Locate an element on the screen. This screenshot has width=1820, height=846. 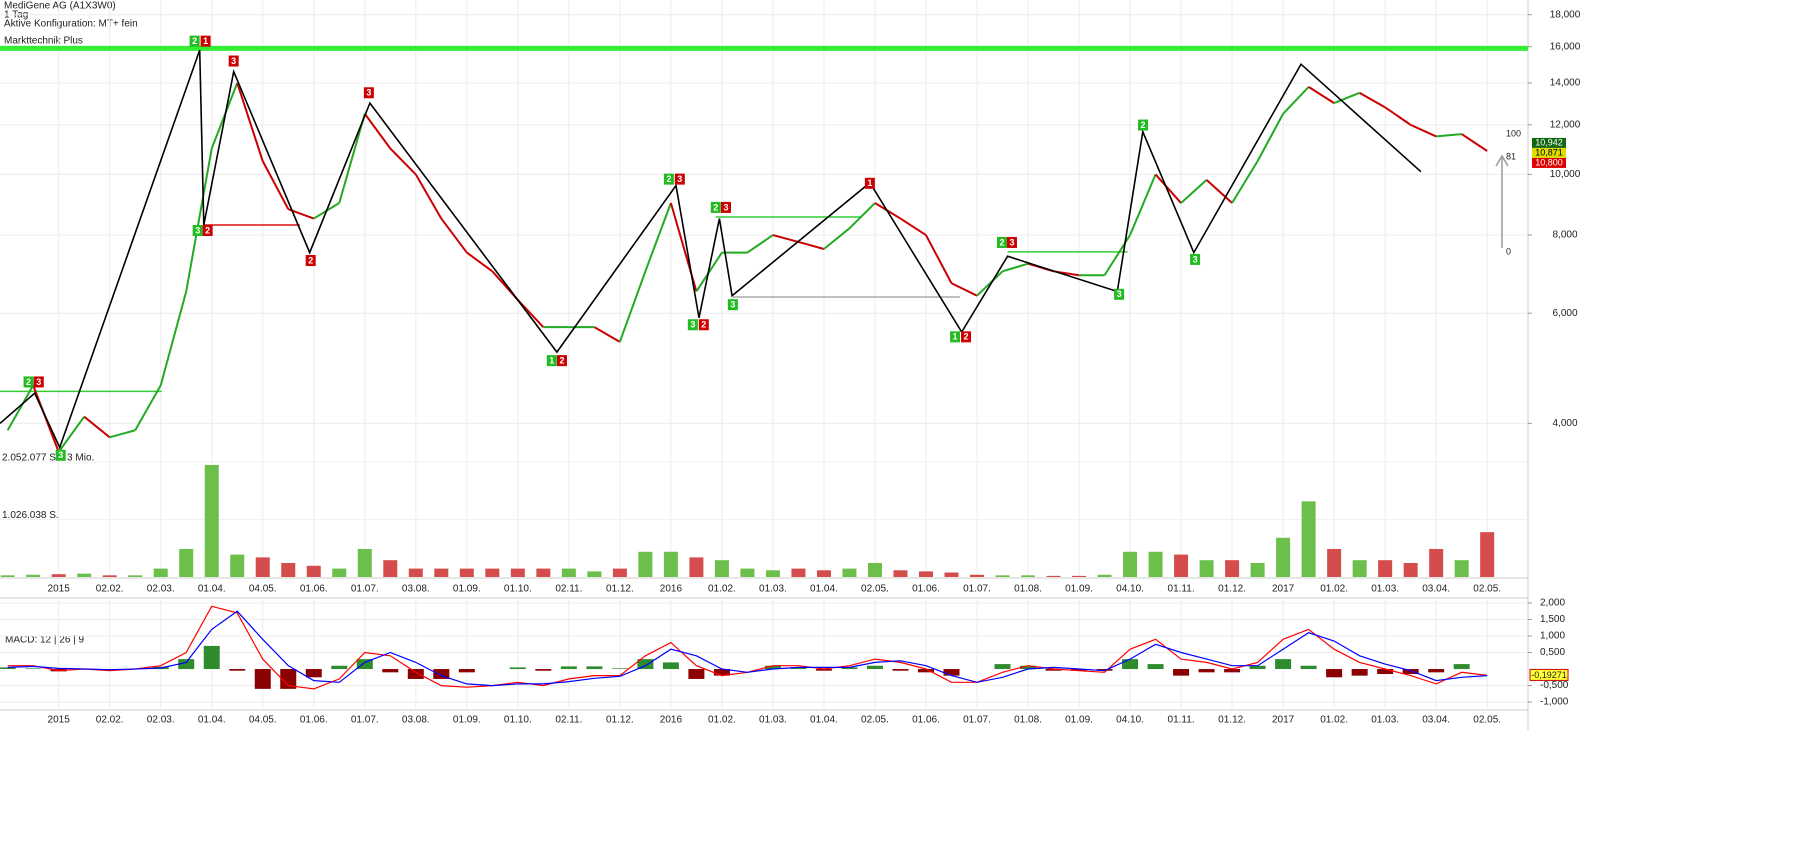
x-tick-label: 01.04. is located at coordinates (824, 720).